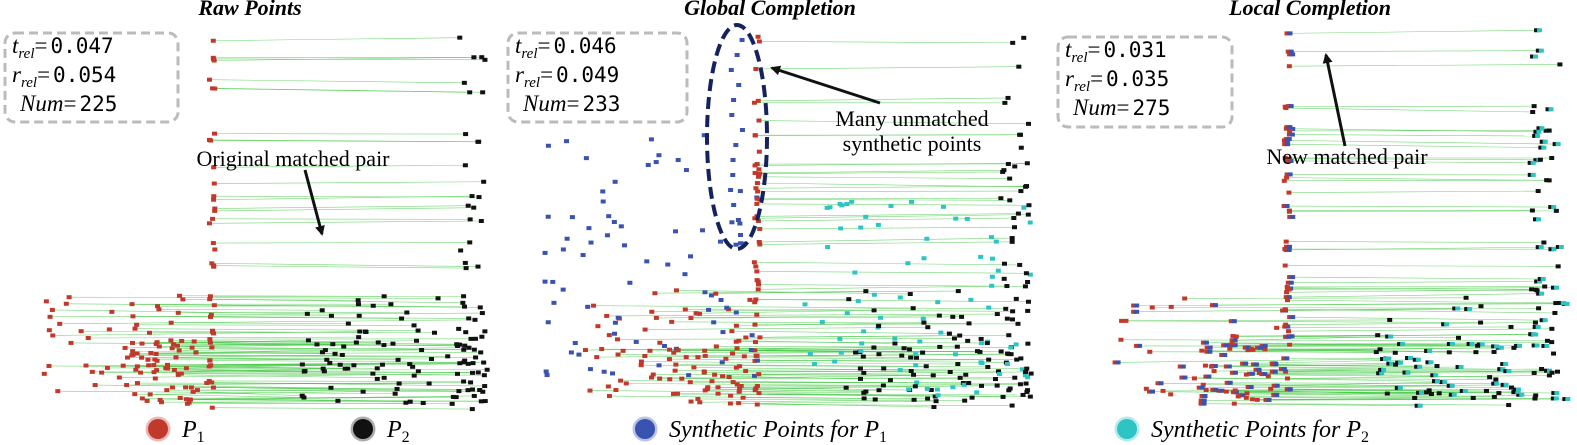 This screenshot has height=445, width=1577. I want to click on metric-symbol: t, so click(1068, 49).